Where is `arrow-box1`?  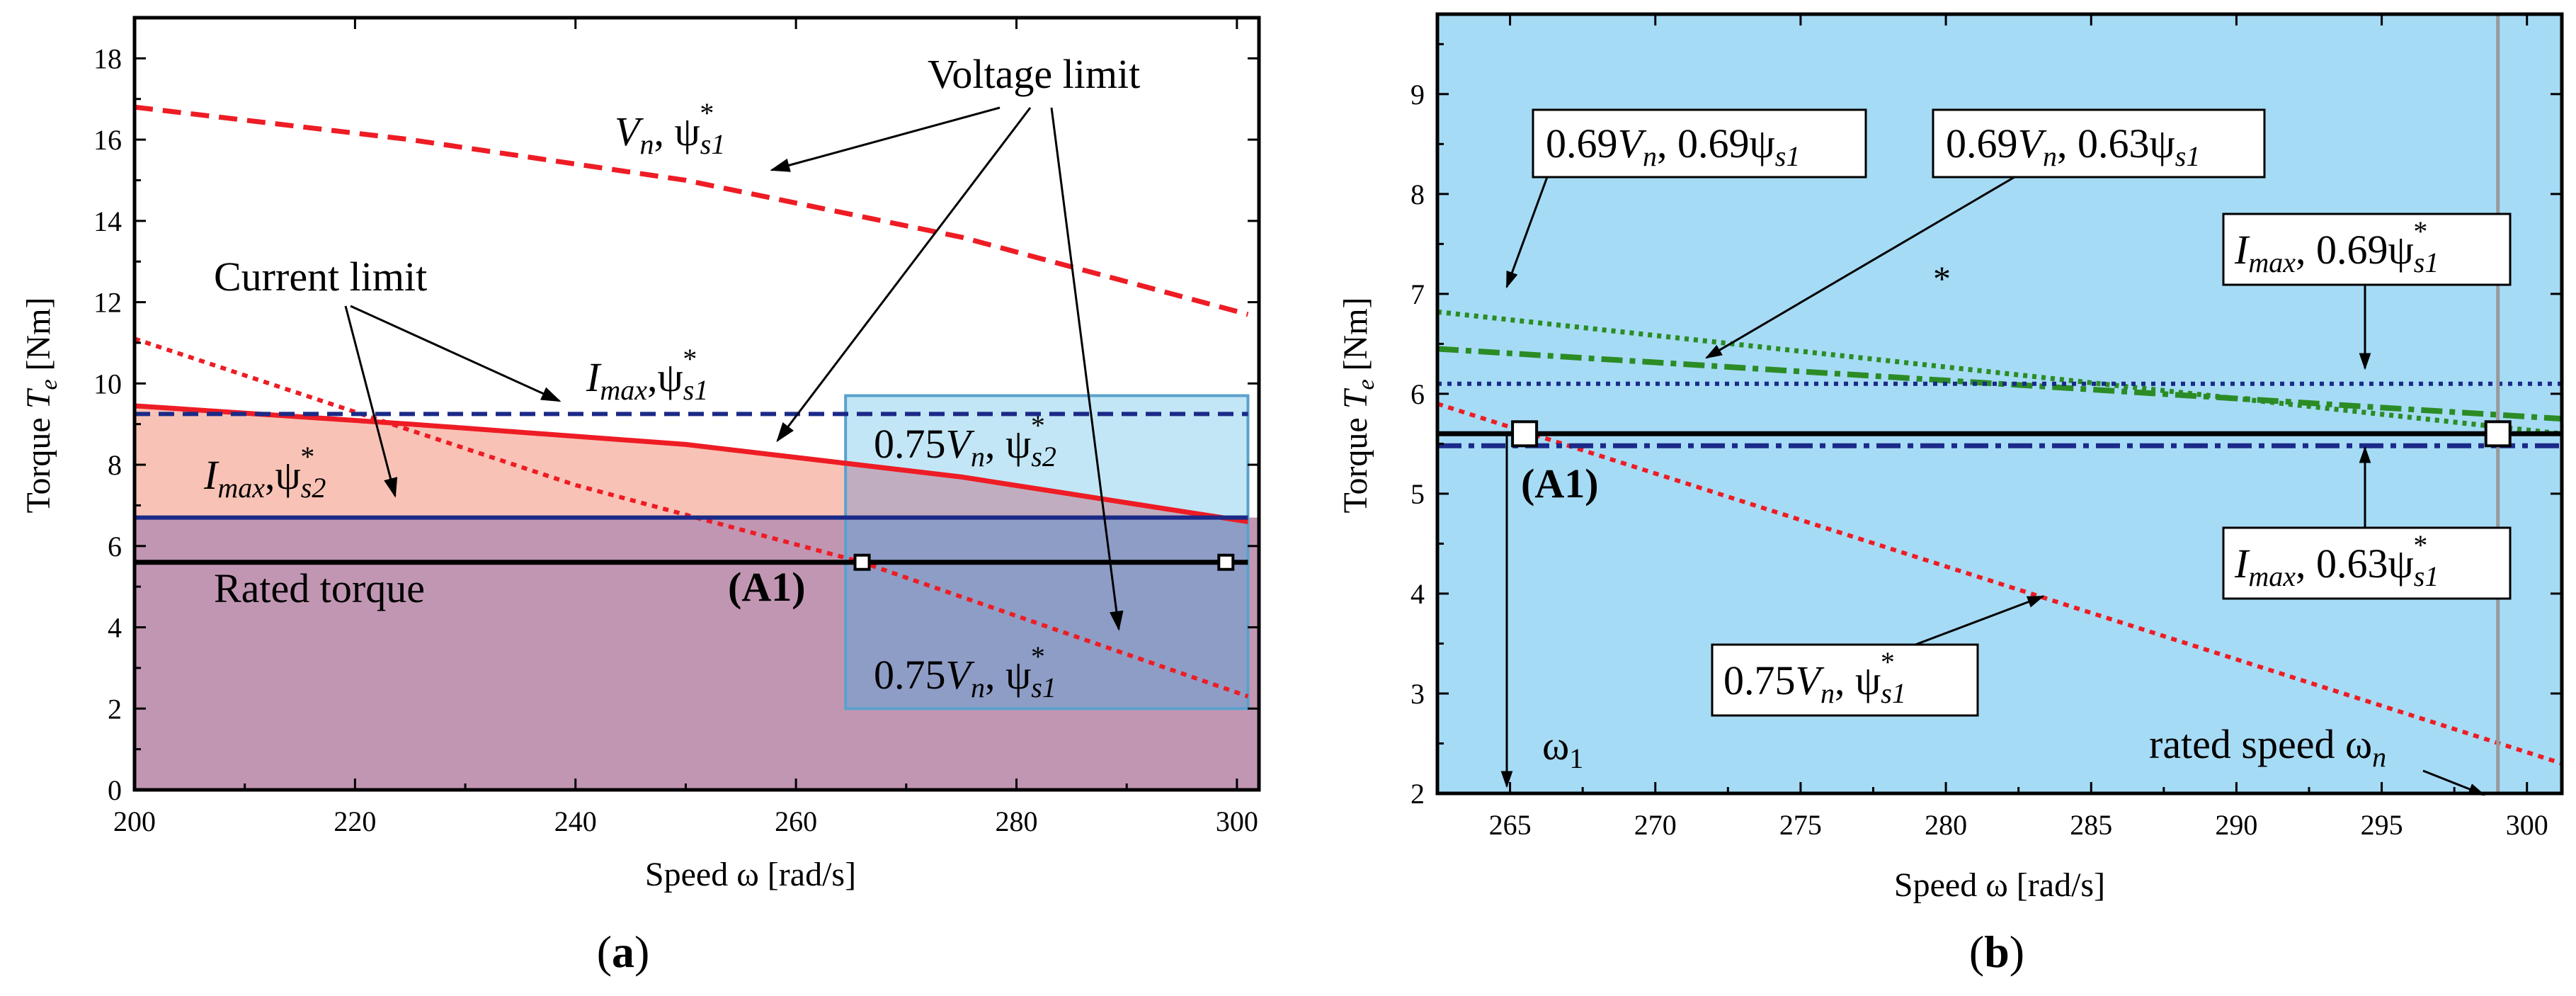 arrow-box1 is located at coordinates (1527, 232).